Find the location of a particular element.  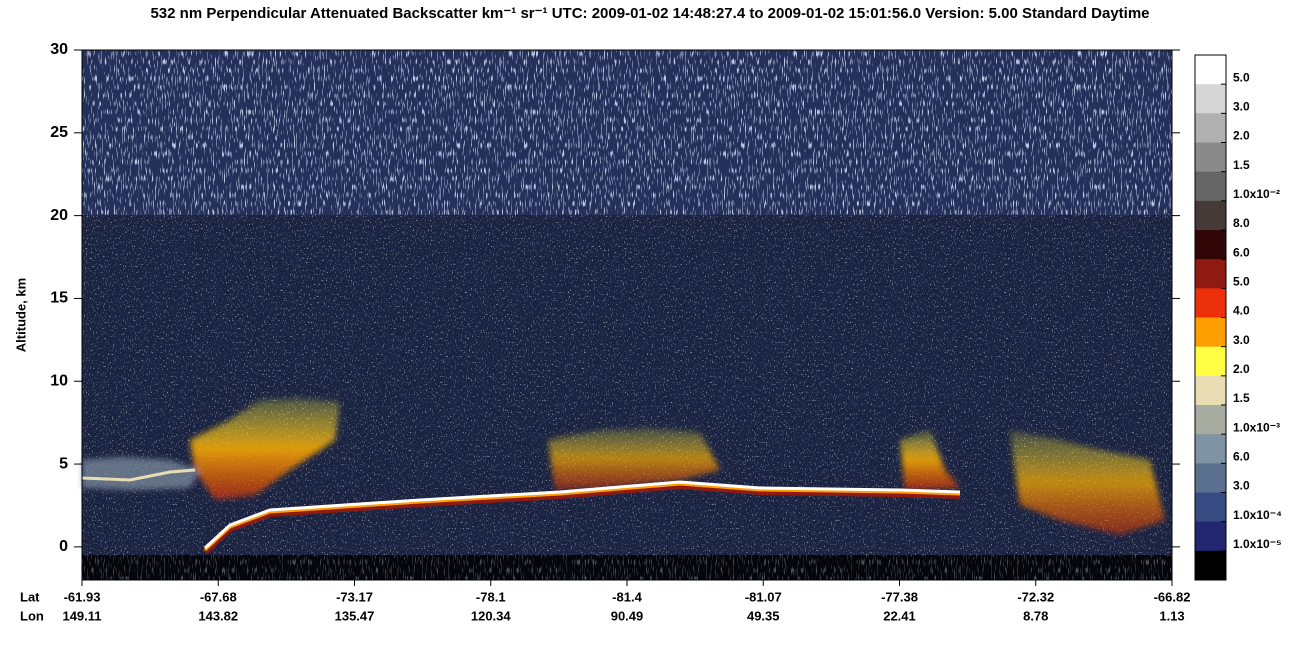

x-tick-label: -67.68 is located at coordinates (218, 596).